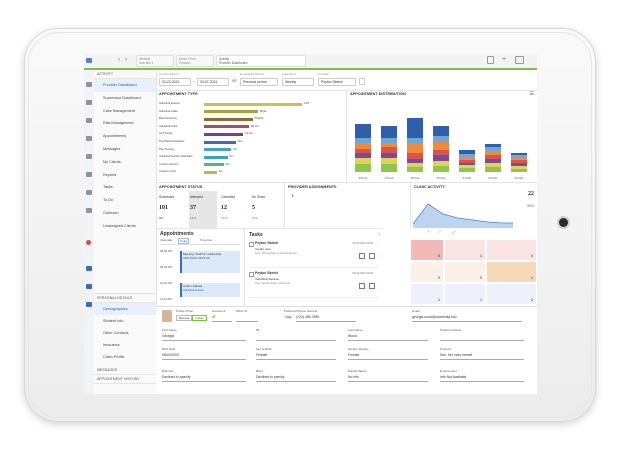  I want to click on nav-chart-icon, so click(89, 120).